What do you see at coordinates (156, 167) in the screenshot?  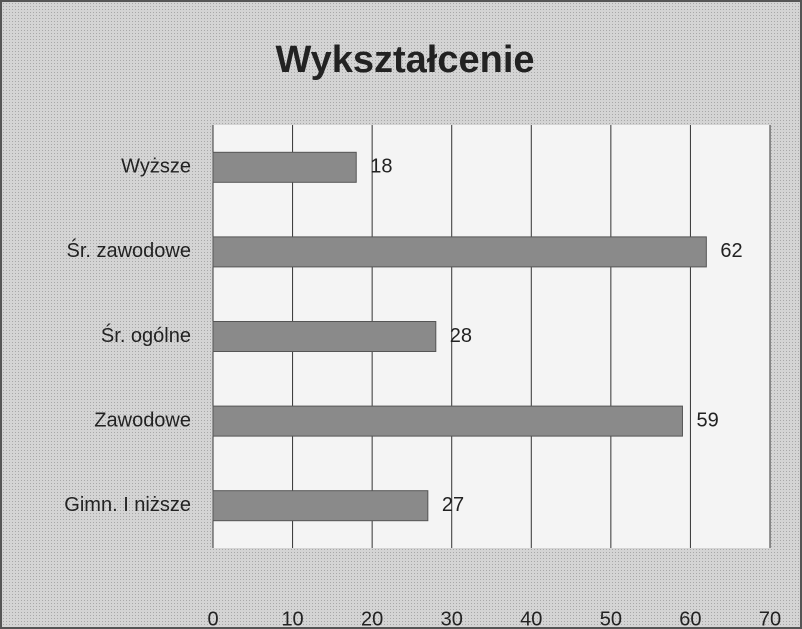 I see `y-tick-label: Wyższe` at bounding box center [156, 167].